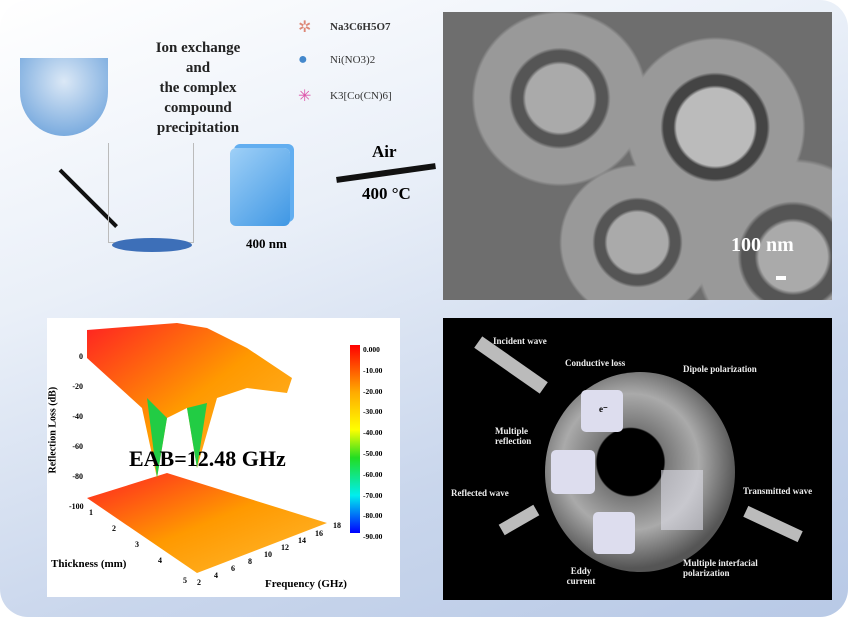 This screenshot has width=848, height=617. What do you see at coordinates (513, 436) in the screenshot?
I see `multiple-reflection-label: Multiple reflection` at bounding box center [513, 436].